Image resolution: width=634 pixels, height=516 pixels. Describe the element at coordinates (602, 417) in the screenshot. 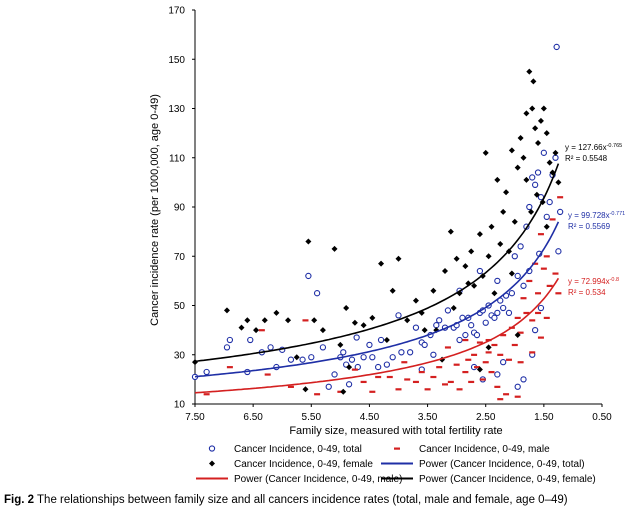

I see `x-tick-label: 0.50` at that location.